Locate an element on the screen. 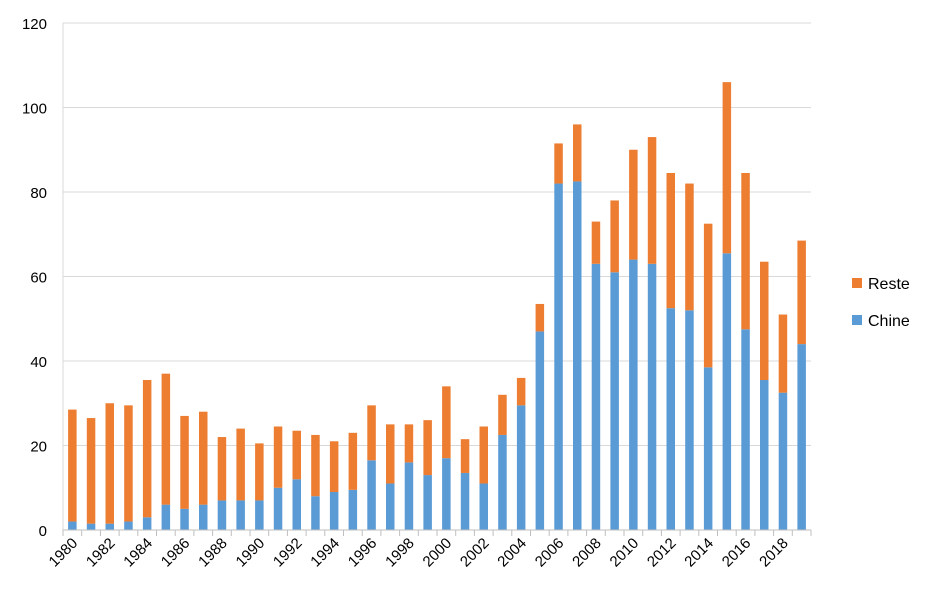 This screenshot has height=605, width=938. bar-reste-2001 is located at coordinates (465, 456).